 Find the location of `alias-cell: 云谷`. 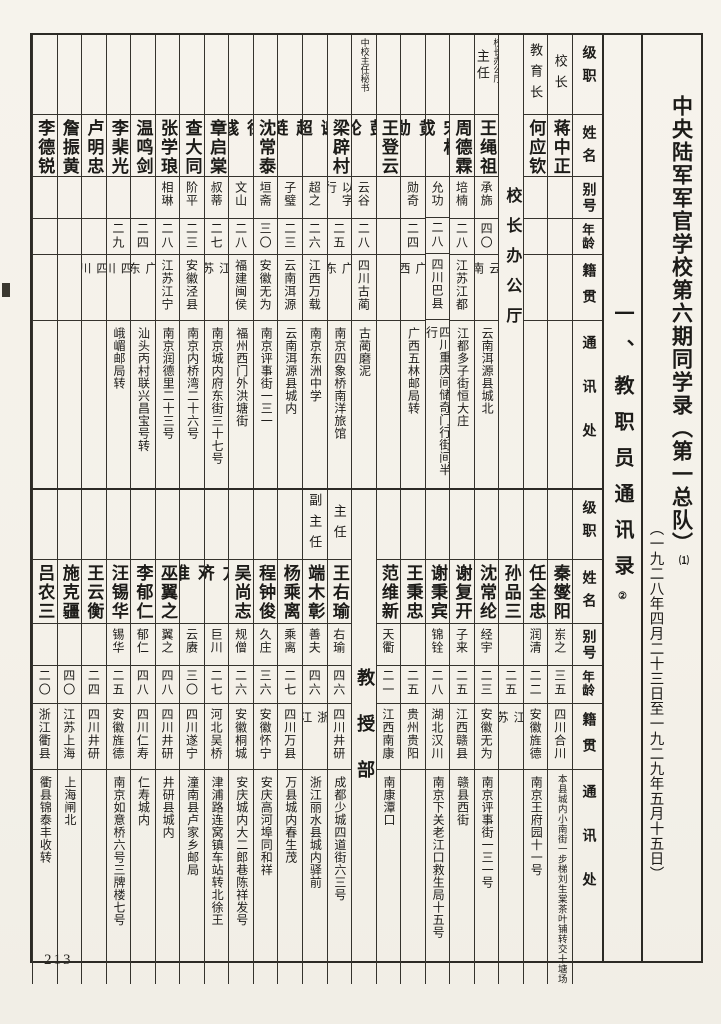

alias-cell: 云谷 is located at coordinates (364, 198).